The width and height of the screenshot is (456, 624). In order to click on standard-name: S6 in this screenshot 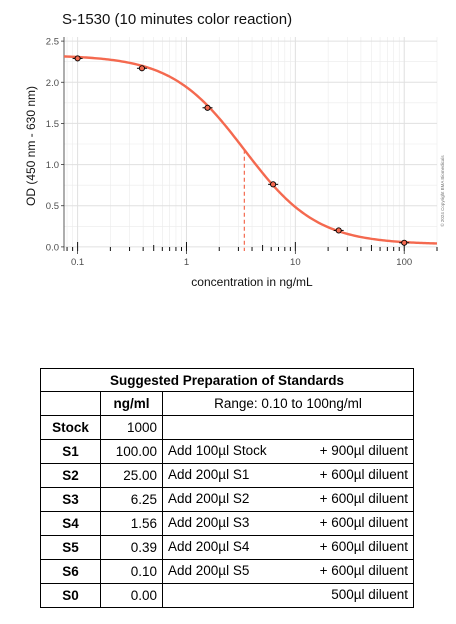, I will do `click(70, 571)`.